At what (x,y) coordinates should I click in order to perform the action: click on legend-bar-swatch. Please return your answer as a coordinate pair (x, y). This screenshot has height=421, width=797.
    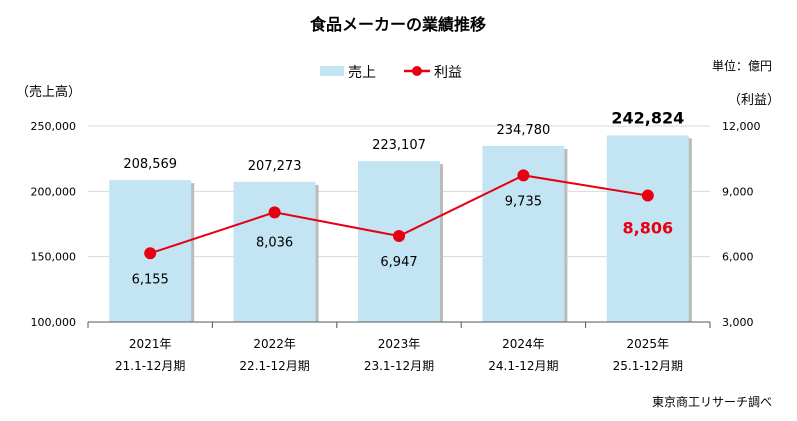
    Looking at the image, I should click on (332, 71).